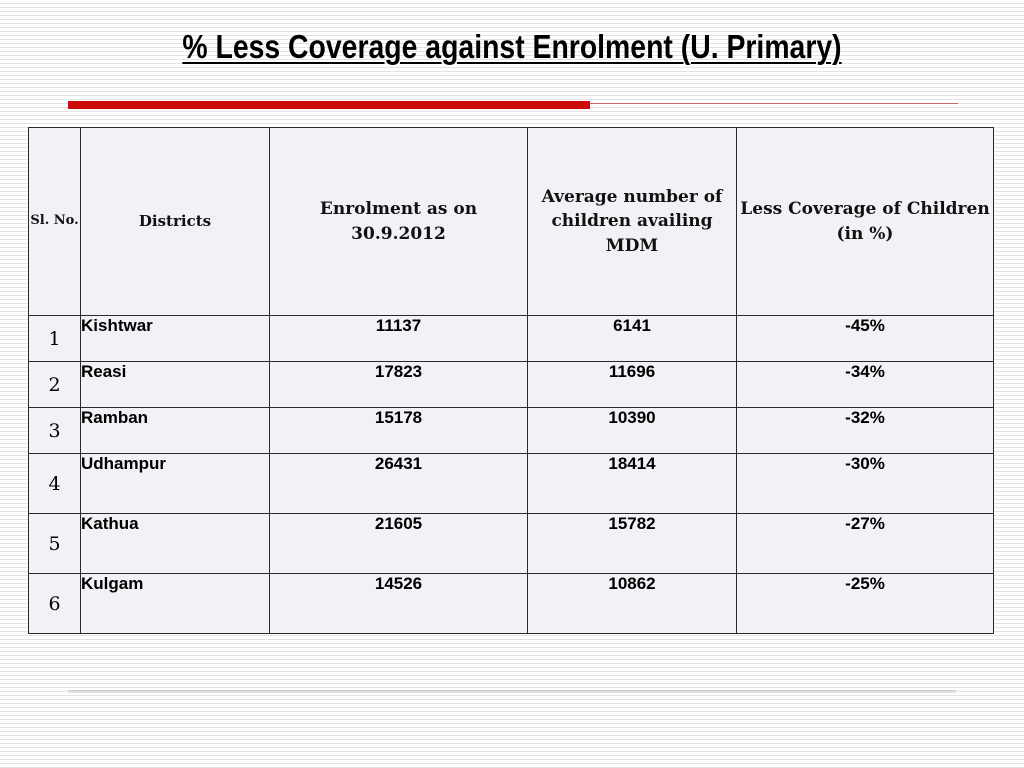 This screenshot has height=768, width=1024. I want to click on table-row: 2 Reasi 17823 11696 -34%, so click(511, 384).